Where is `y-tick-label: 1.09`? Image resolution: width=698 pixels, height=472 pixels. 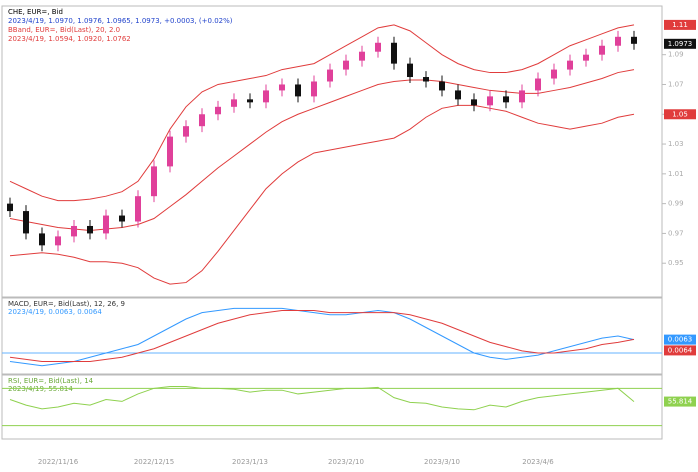 y-tick-label: 1.09 is located at coordinates (676, 55).